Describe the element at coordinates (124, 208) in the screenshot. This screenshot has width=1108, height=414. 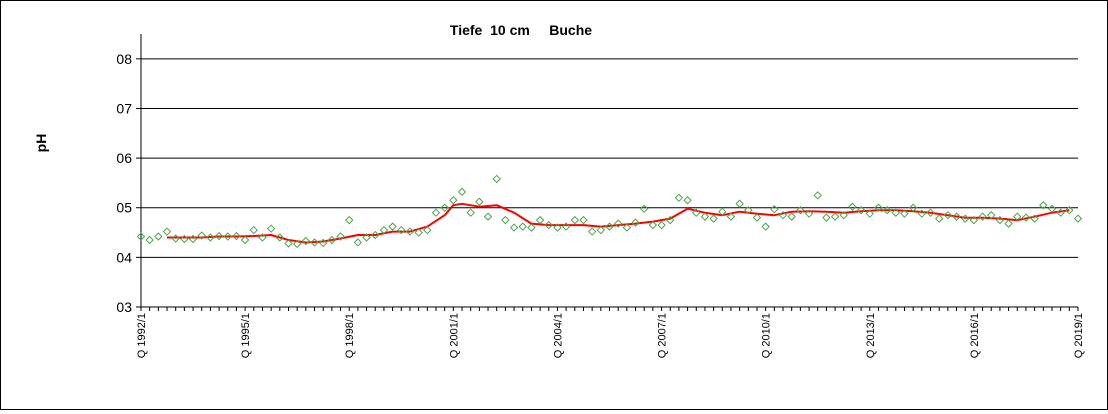
I see `y-tick-label: 05` at that location.